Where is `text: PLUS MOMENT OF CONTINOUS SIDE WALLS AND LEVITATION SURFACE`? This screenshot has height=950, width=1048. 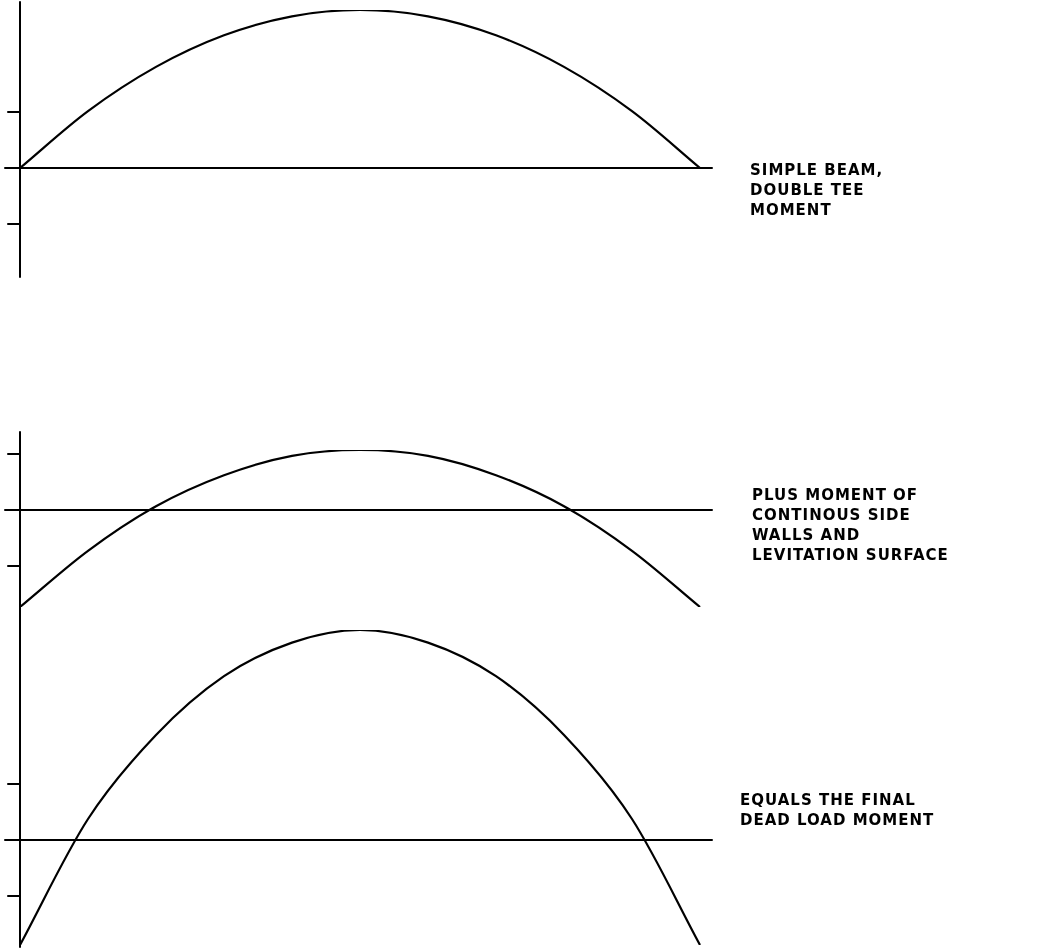 text: PLUS MOMENT OF CONTINOUS SIDE WALLS AND LEVITATION SURFACE is located at coordinates (850, 525).